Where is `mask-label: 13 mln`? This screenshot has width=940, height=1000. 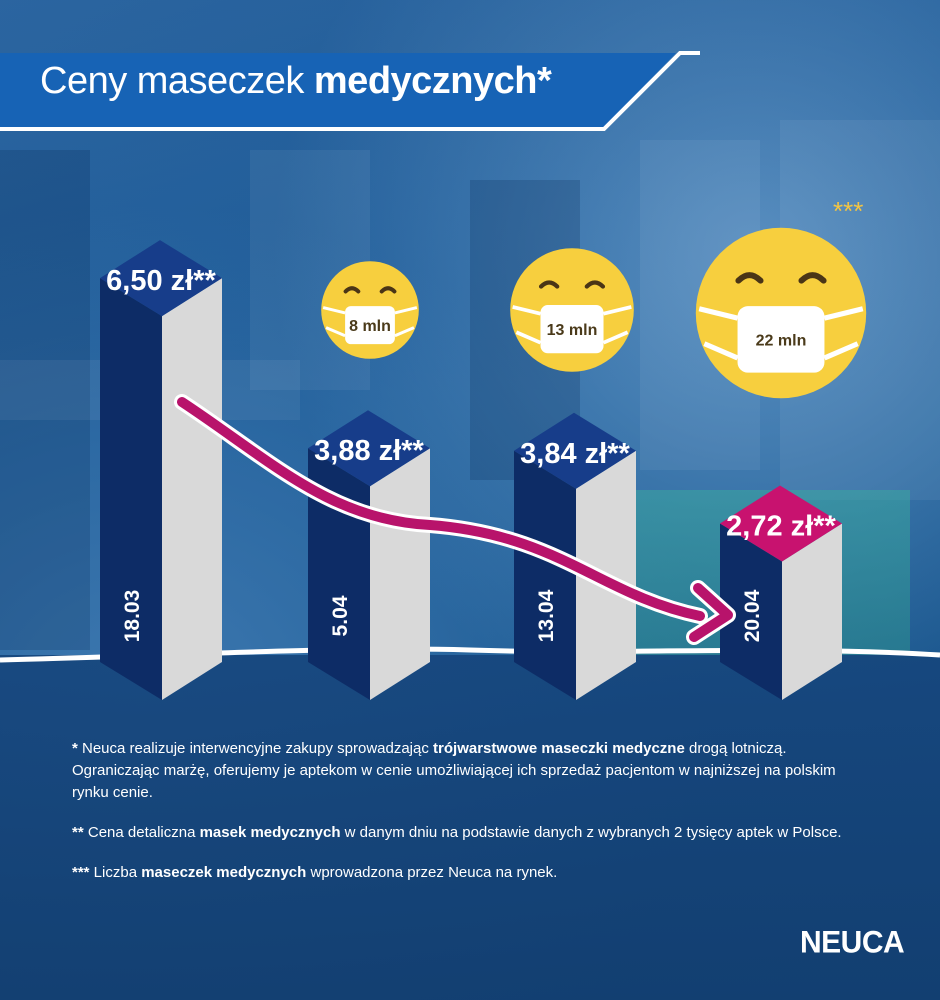
mask-label: 13 mln is located at coordinates (572, 330).